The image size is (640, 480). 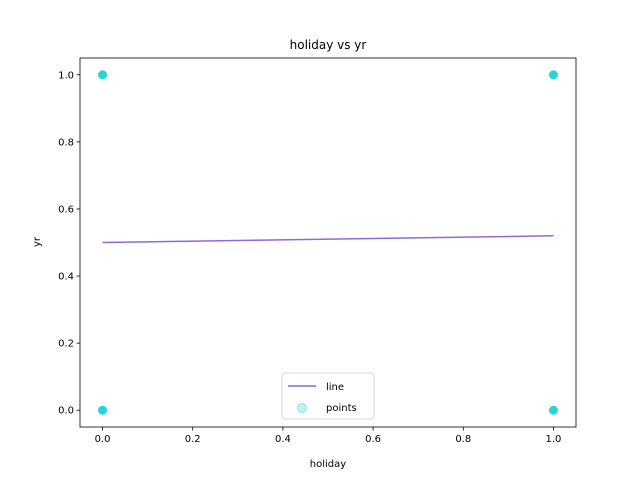 I want to click on x-tick-label: 0.8, so click(x=463, y=439).